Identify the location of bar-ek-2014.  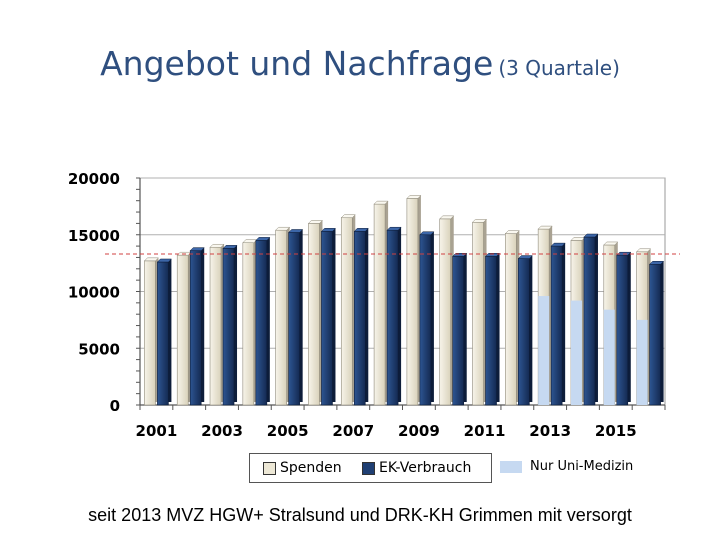
(589, 321).